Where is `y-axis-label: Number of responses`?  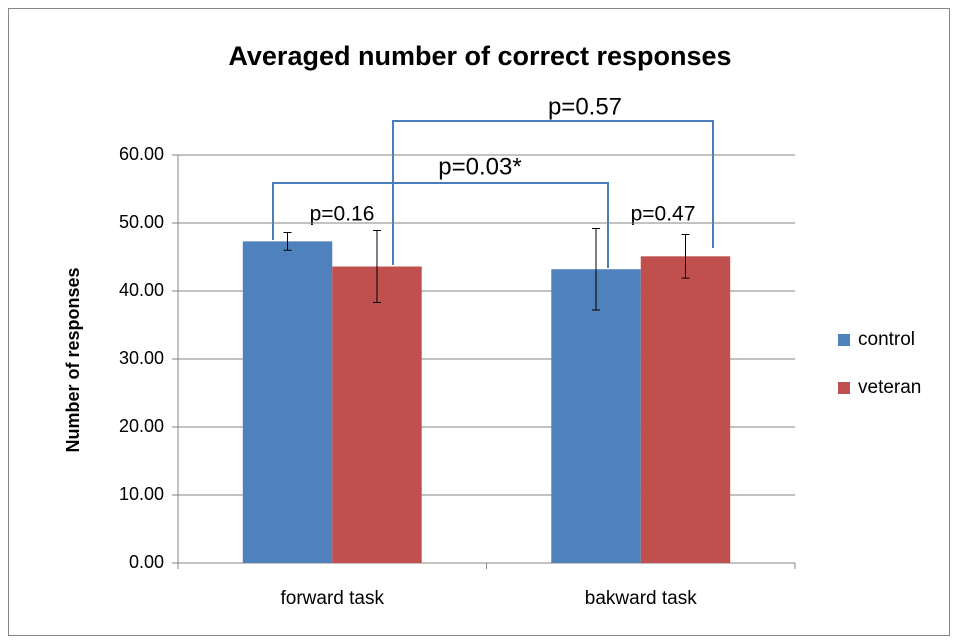
y-axis-label: Number of responses is located at coordinates (73, 359).